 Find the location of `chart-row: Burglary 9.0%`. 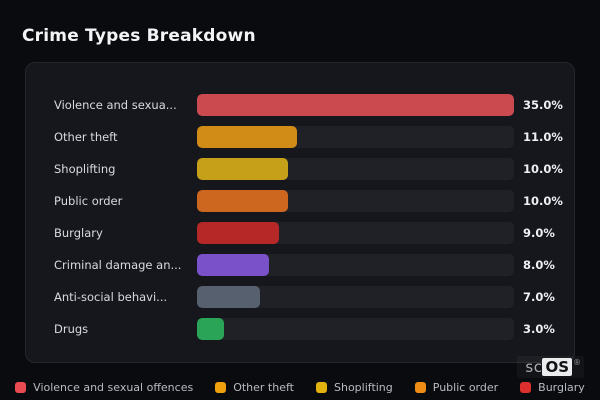

chart-row: Burglary 9.0% is located at coordinates (300, 233).